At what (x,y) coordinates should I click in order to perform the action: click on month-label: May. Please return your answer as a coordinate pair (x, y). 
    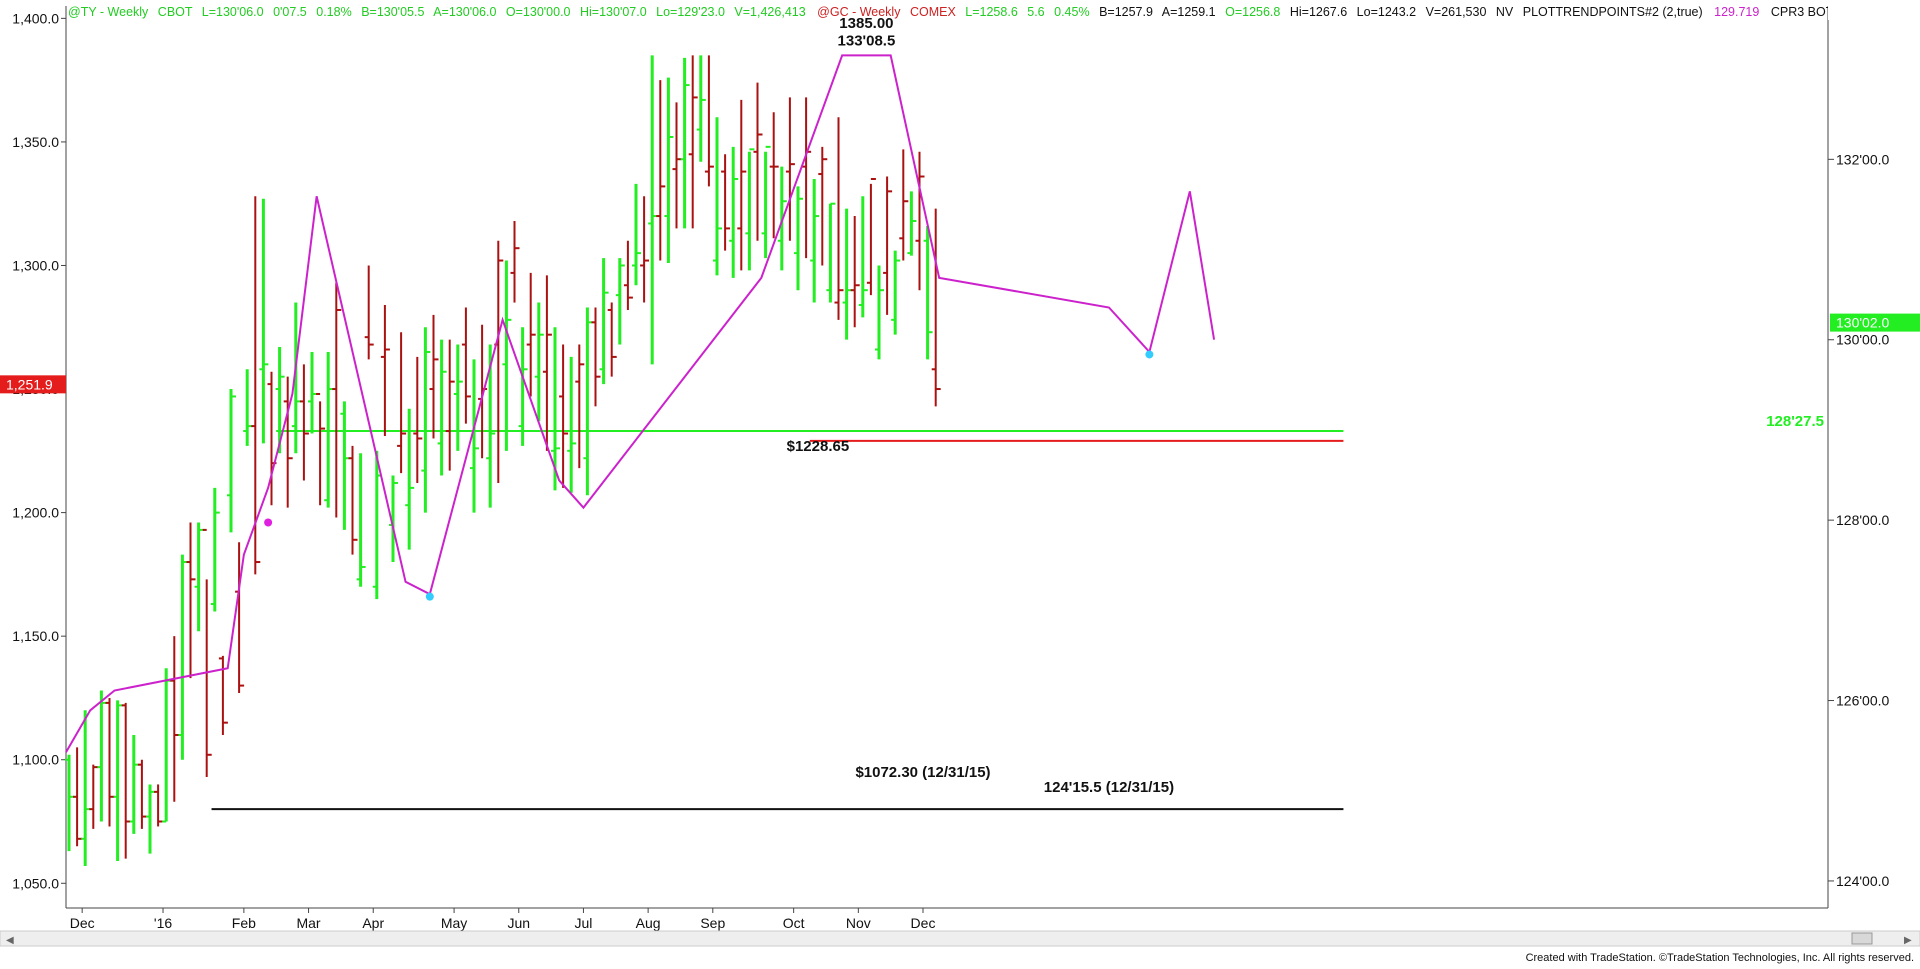
    Looking at the image, I should click on (454, 923).